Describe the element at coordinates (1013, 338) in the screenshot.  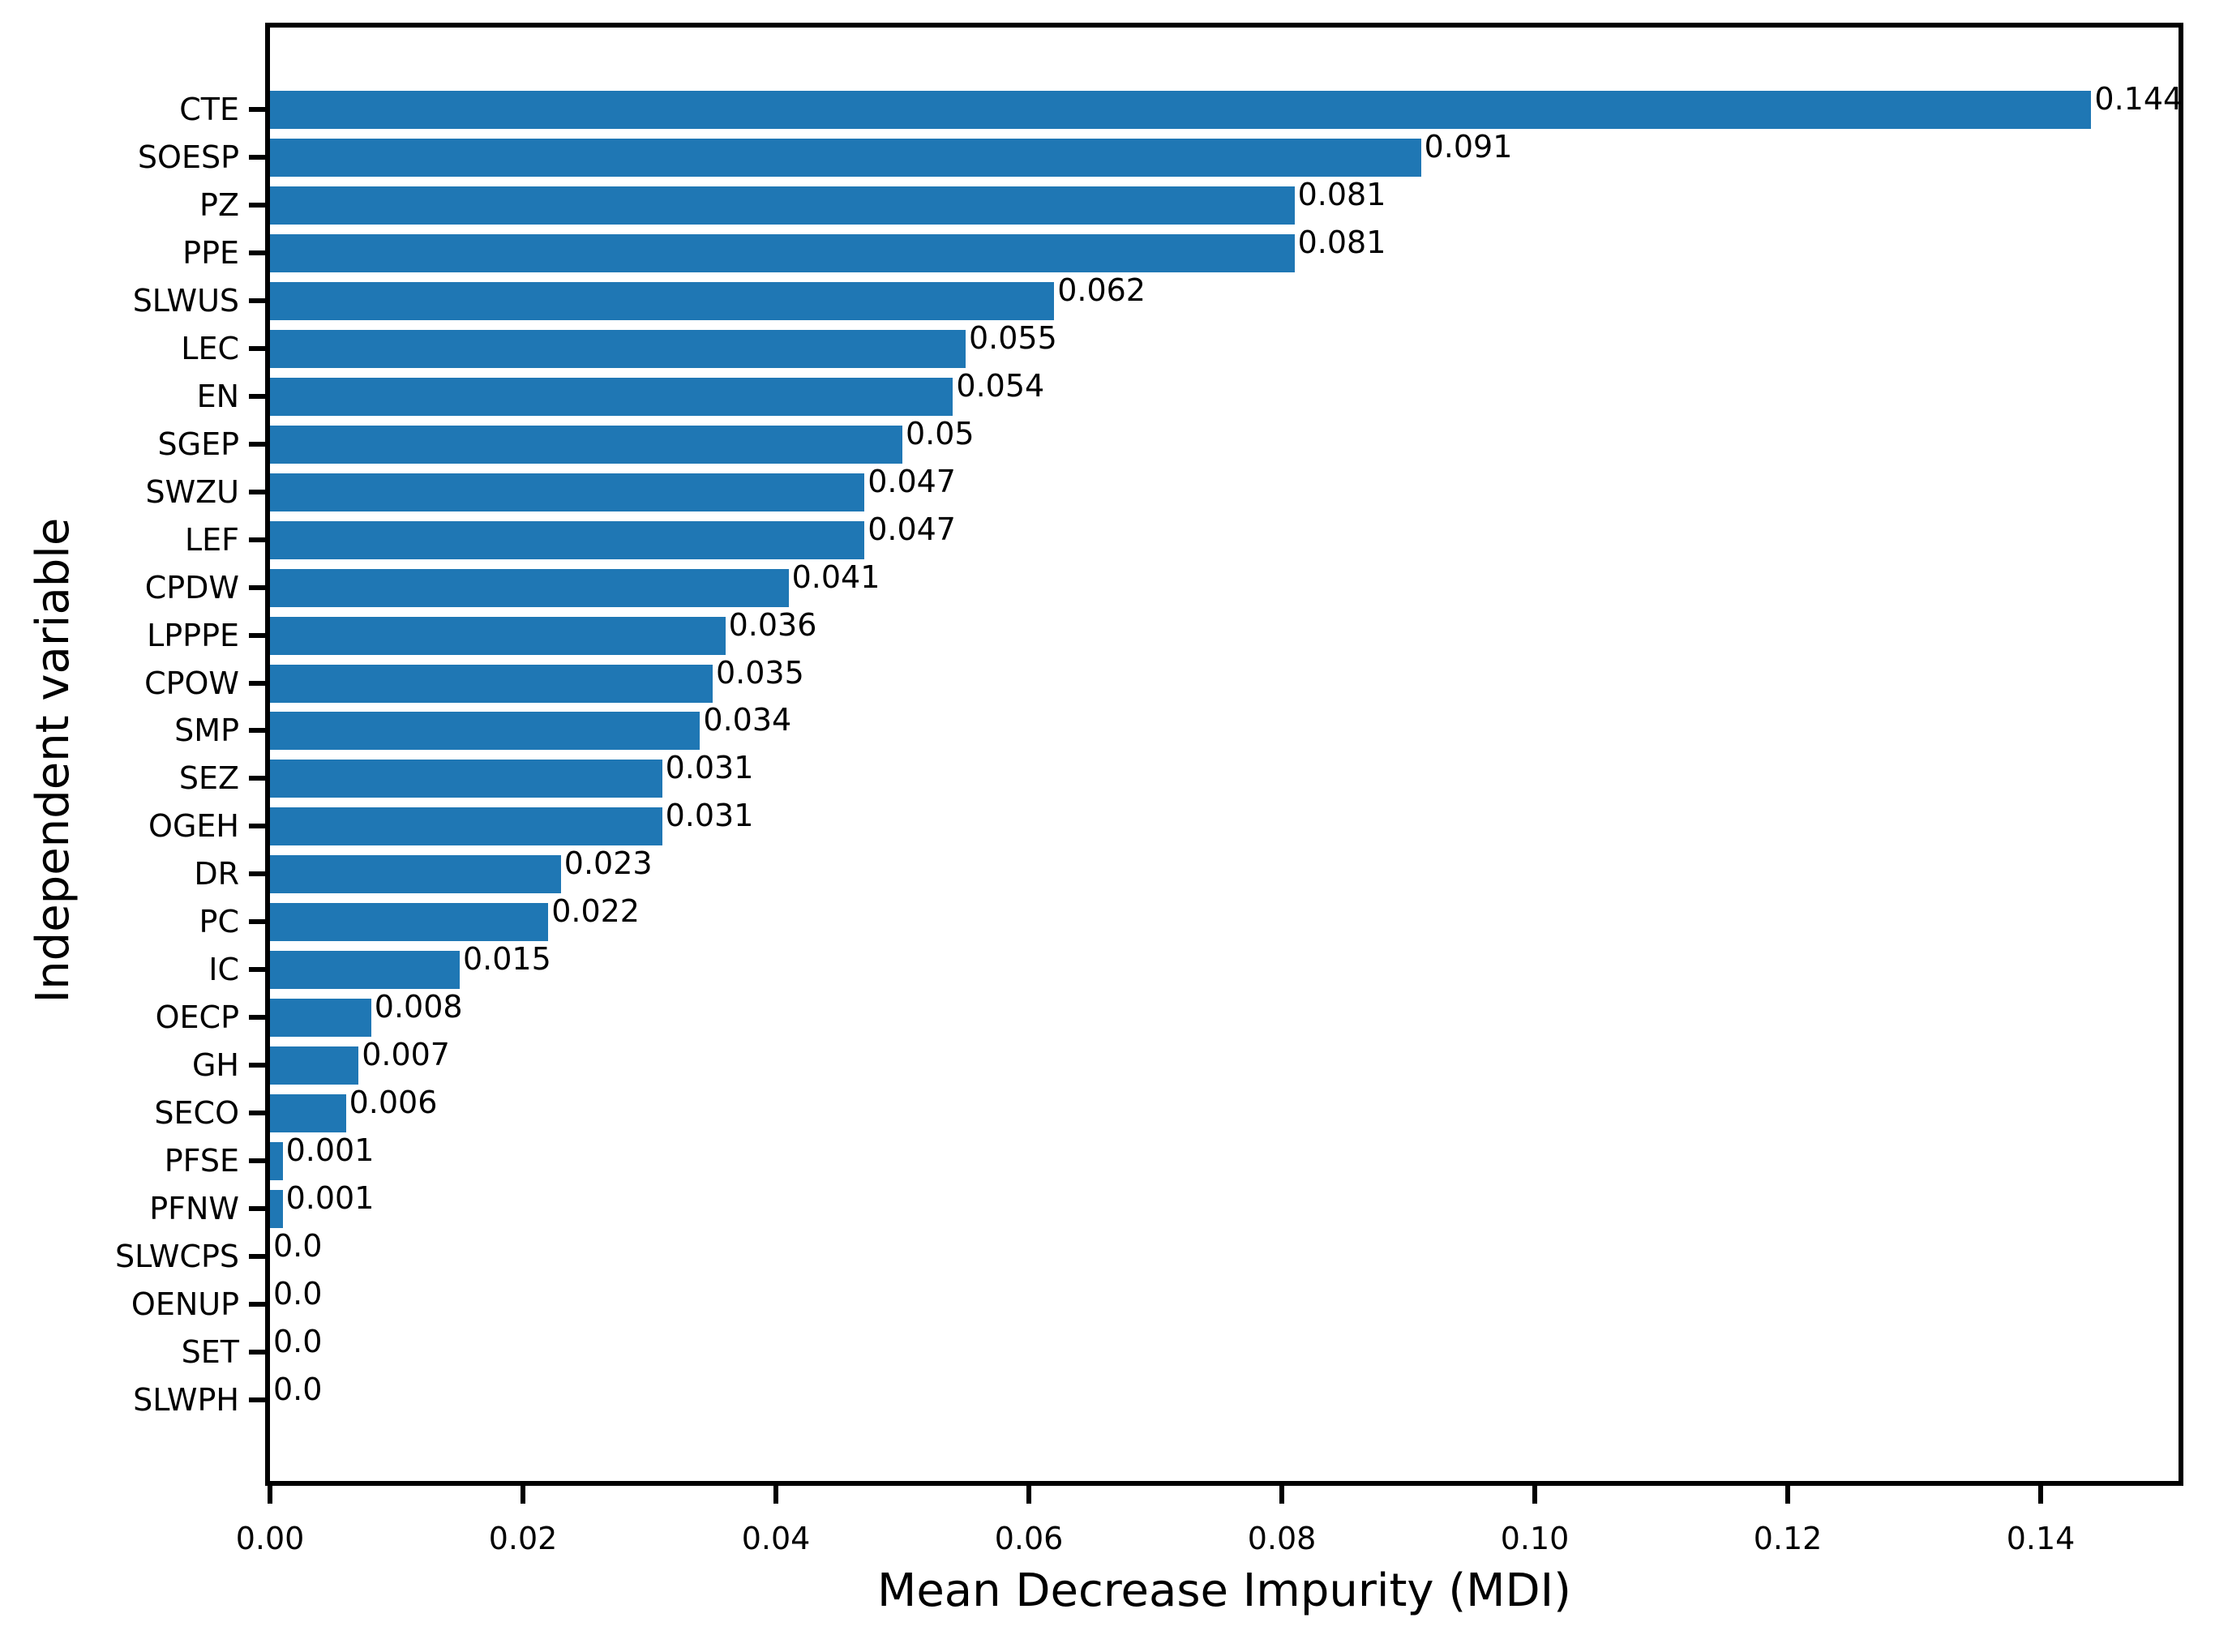
I see `bar-value-label: 0.055` at that location.